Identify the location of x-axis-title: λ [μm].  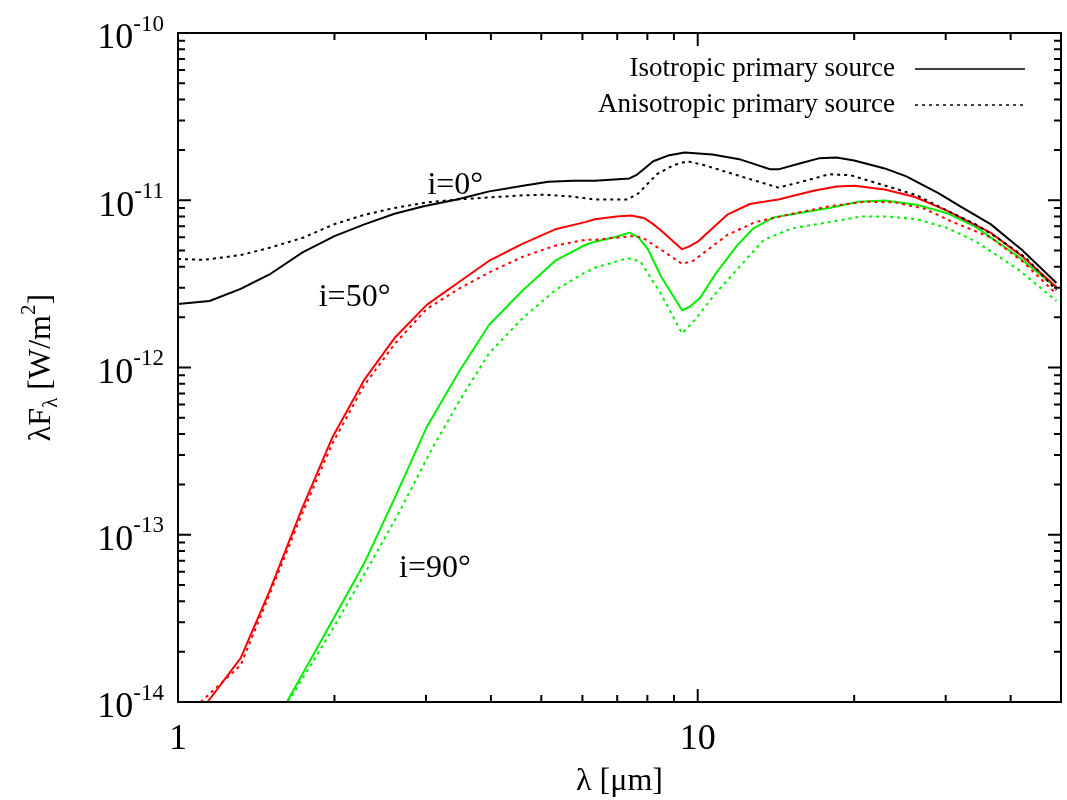
(619, 779).